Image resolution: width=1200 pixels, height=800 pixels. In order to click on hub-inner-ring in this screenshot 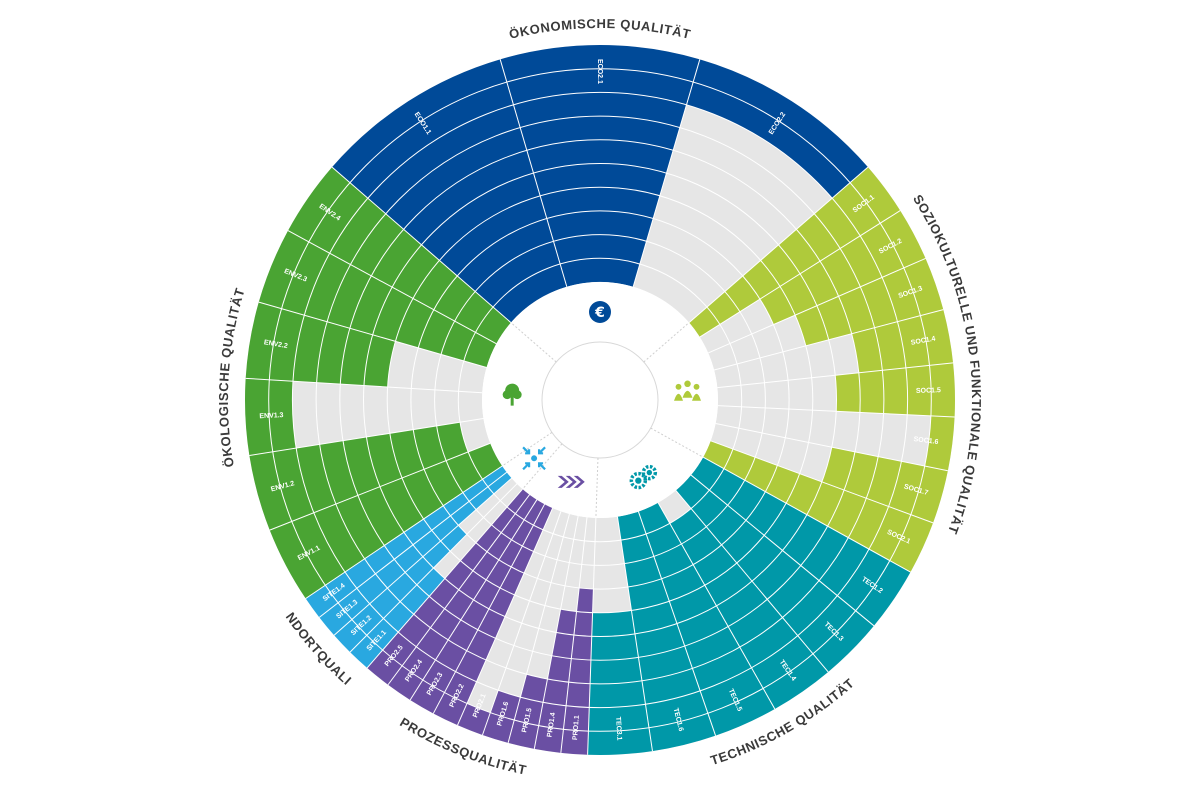, I will do `click(600, 400)`.